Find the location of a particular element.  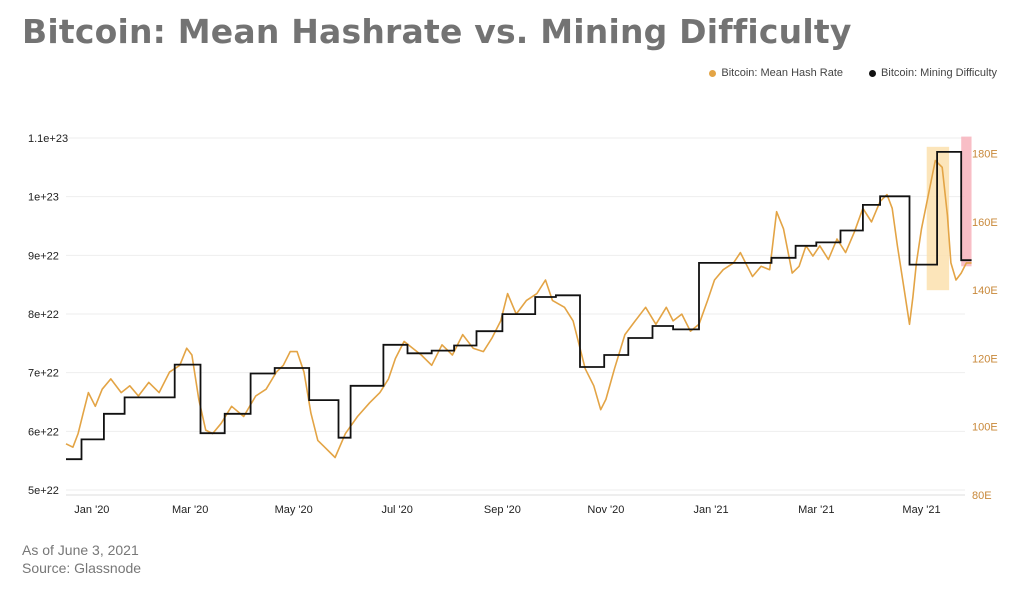

hashrate-legend-dot-icon is located at coordinates (713, 73).